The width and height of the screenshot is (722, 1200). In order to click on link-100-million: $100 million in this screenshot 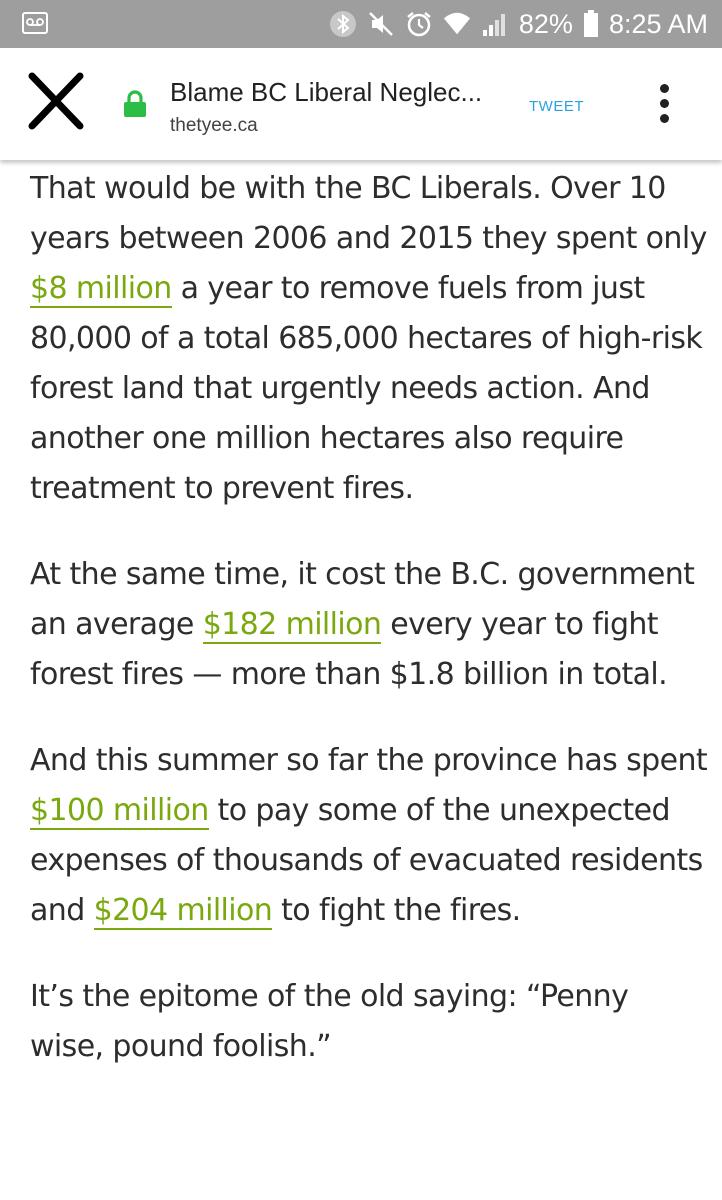, I will do `click(119, 811)`.